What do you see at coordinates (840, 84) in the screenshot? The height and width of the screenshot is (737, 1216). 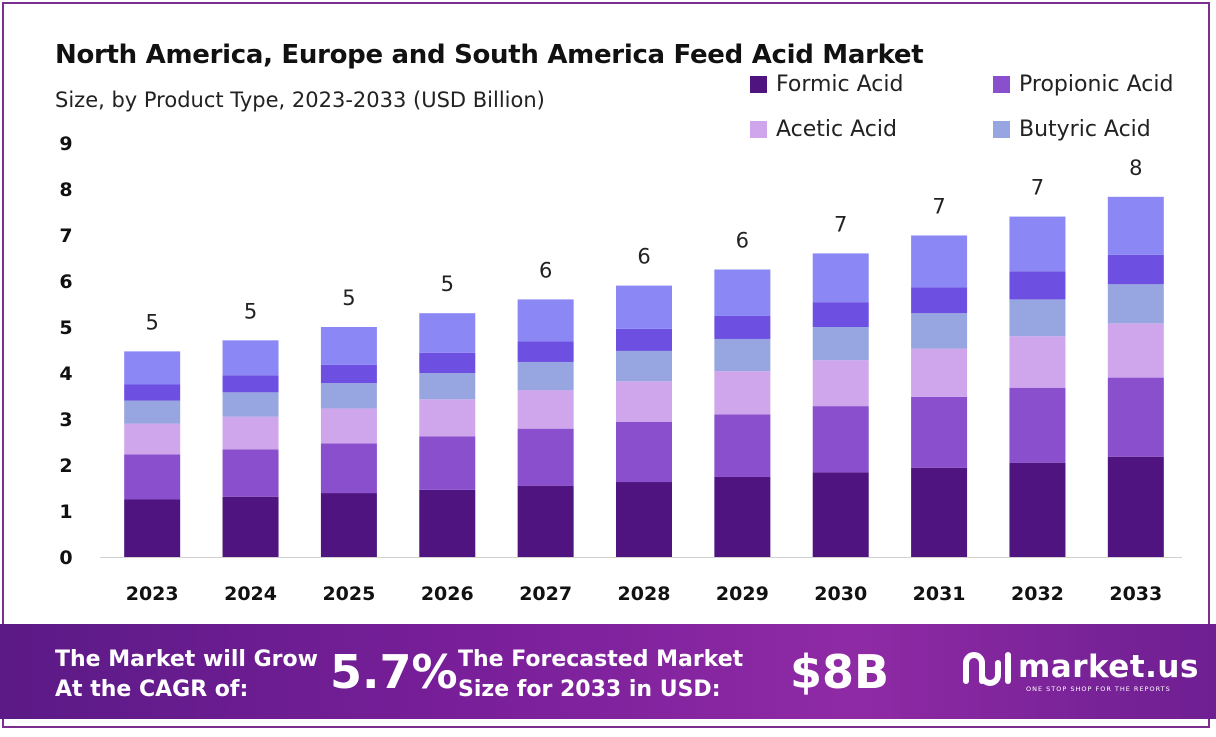 I see `legend-label: Formic Acid` at bounding box center [840, 84].